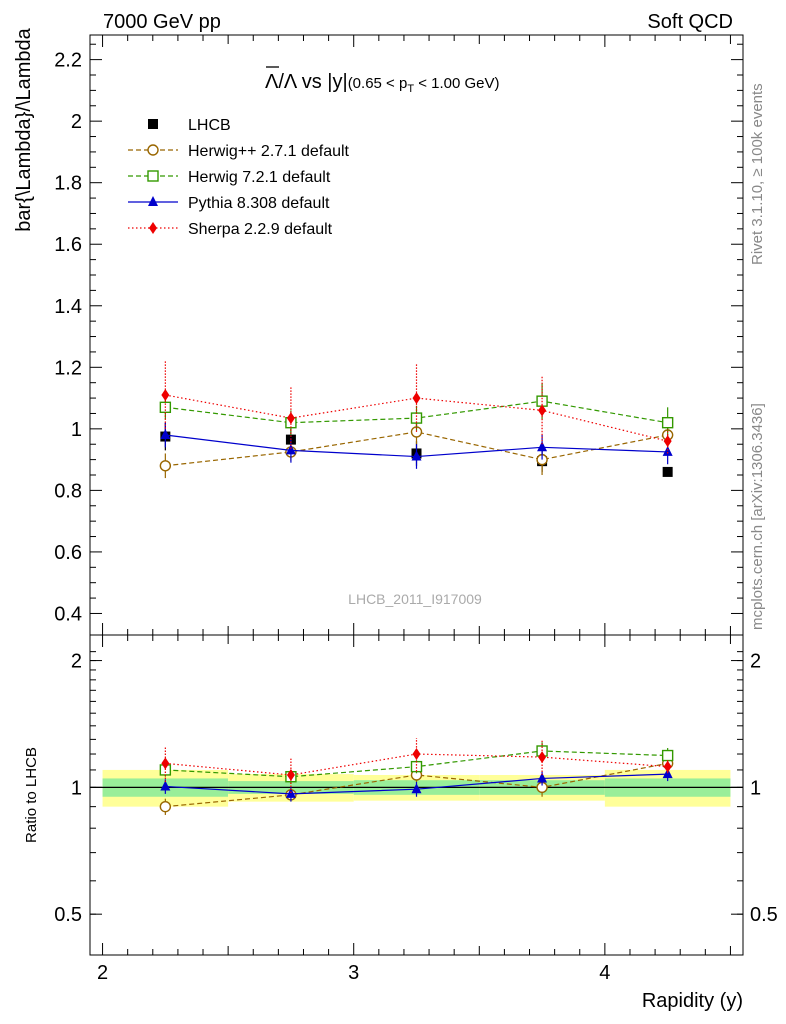 The width and height of the screenshot is (786, 1024). Describe the element at coordinates (162, 22) in the screenshot. I see `header-left-label: 7000 GeV pp` at that location.